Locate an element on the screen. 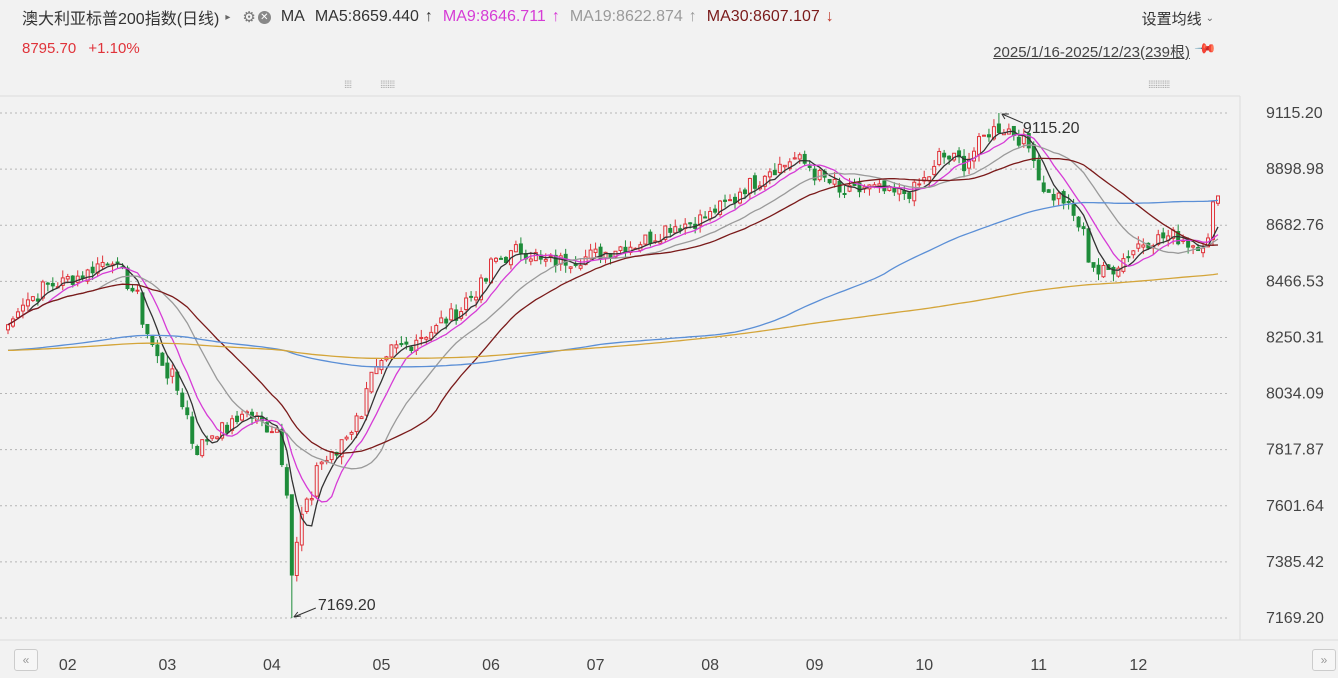 This screenshot has height=678, width=1338. ma19-value: MA19:8622.874 is located at coordinates (626, 16).